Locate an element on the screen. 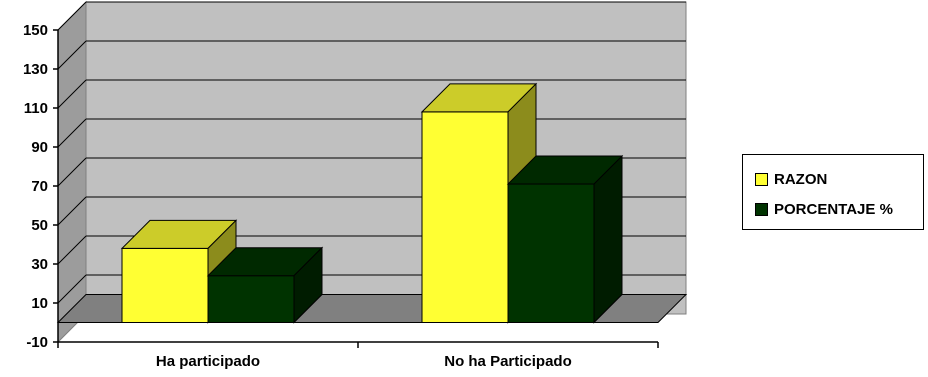 This screenshot has height=377, width=928. y-tick-label-7: 10 is located at coordinates (39, 303).